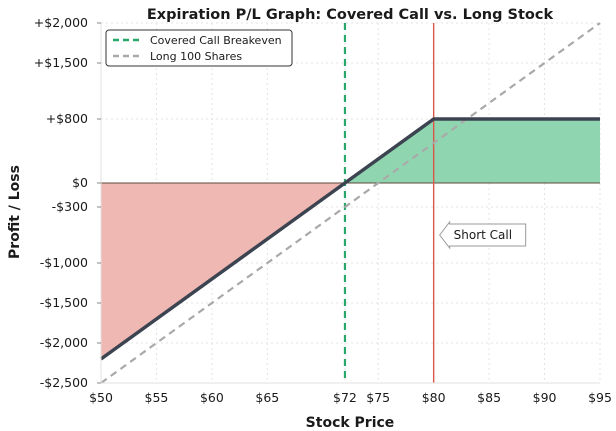 This screenshot has height=431, width=616. I want to click on y-tick-label: -$2,000, so click(64, 342).